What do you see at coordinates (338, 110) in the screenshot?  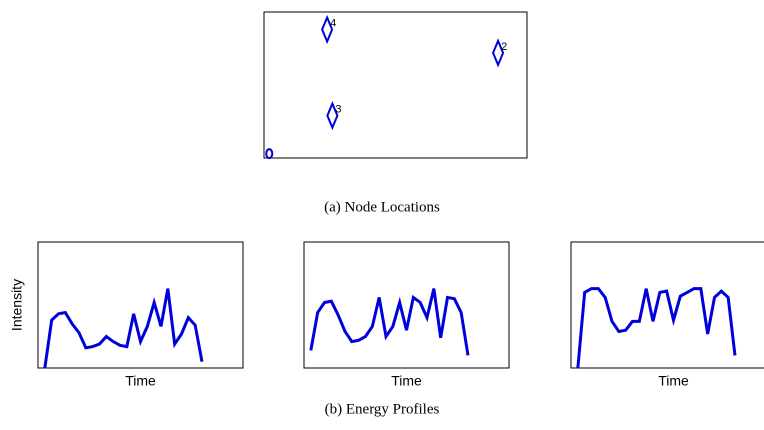 I see `node-label: 3` at bounding box center [338, 110].